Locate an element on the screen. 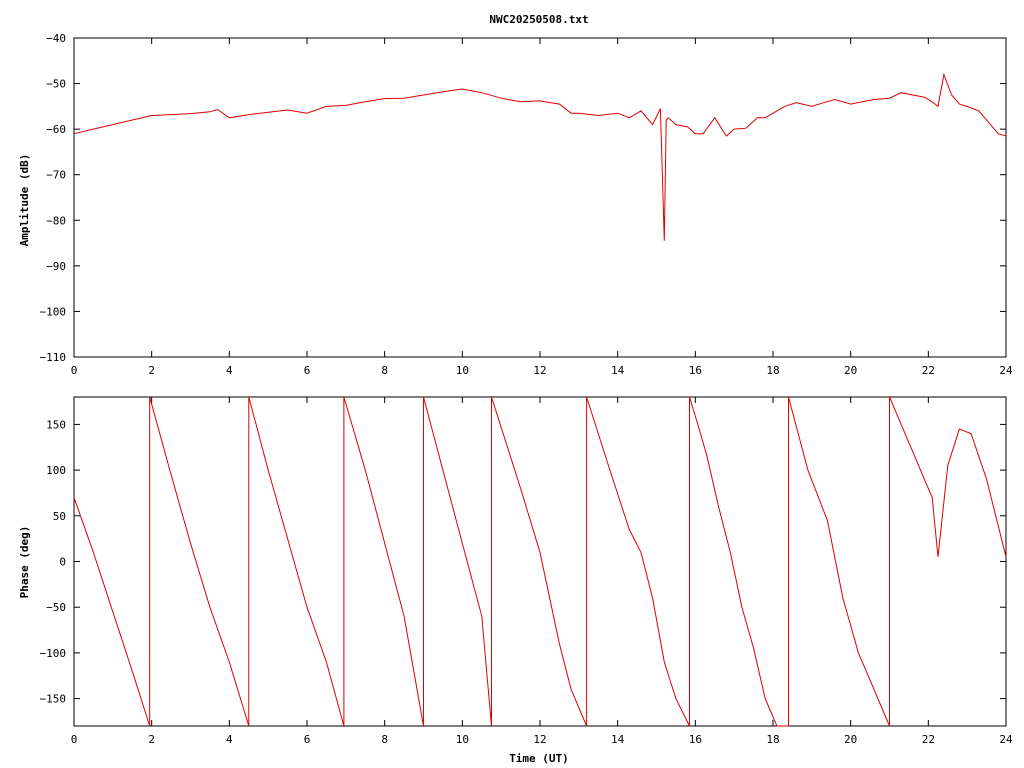 This screenshot has width=1024, height=768. amplitude-y-axis-label: Amplitude (dB) is located at coordinates (24, 200).